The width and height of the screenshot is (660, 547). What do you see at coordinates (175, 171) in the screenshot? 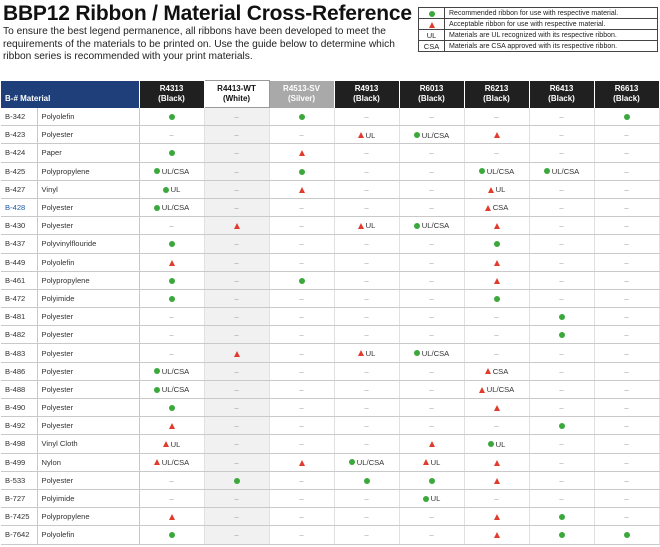
I see `certification-tag: UL/CSA` at bounding box center [175, 171].